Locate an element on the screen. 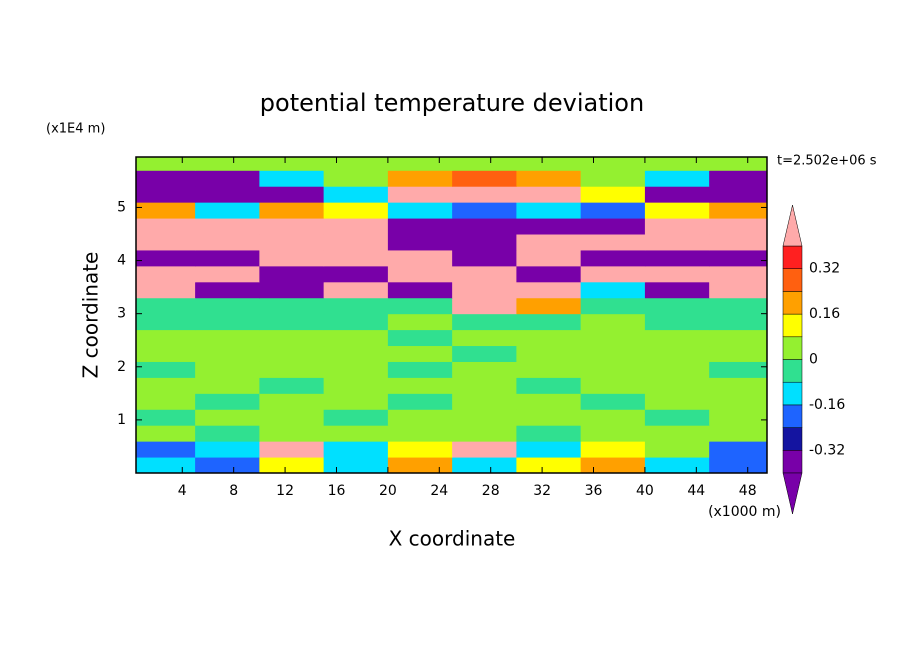 This screenshot has height=658, width=904. y-unit: (x1E4 m) is located at coordinates (75, 129).